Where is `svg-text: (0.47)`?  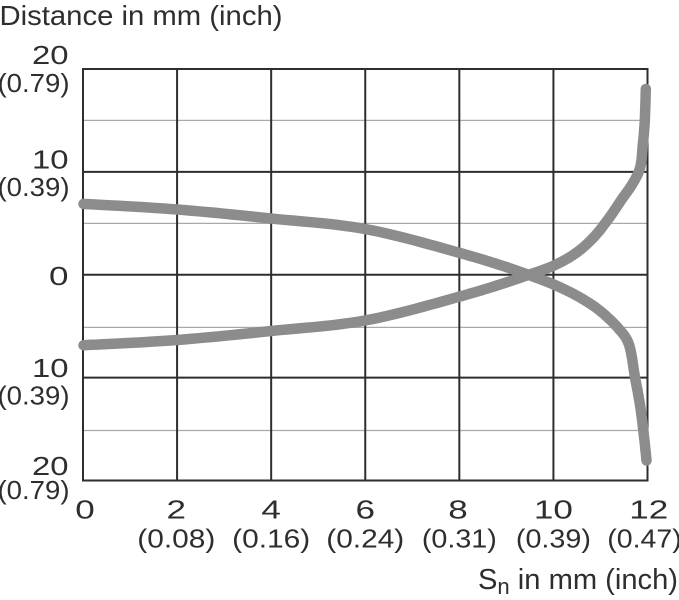 svg-text: (0.47) is located at coordinates (643, 539).